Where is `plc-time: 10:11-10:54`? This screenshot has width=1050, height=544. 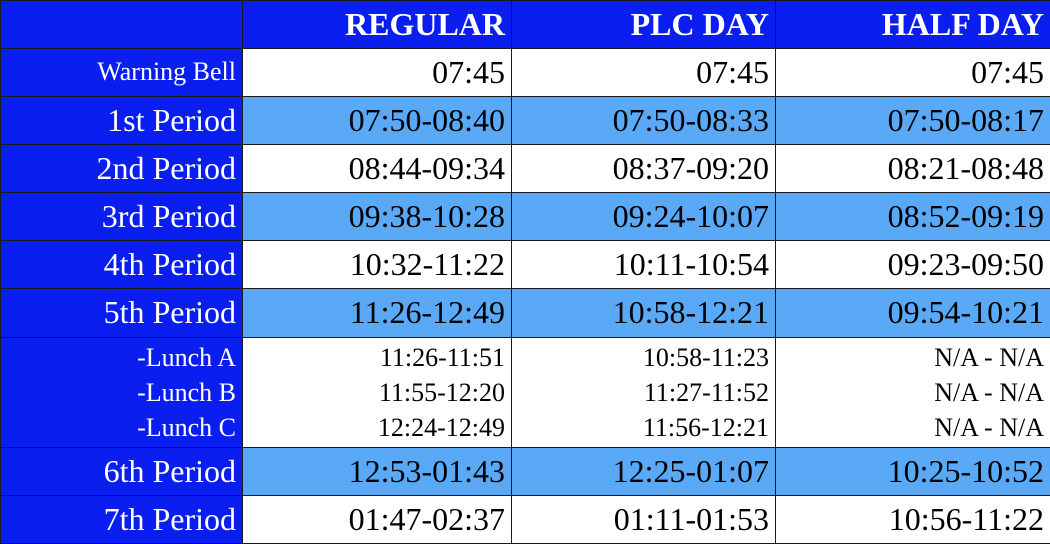
plc-time: 10:11-10:54 is located at coordinates (643, 265).